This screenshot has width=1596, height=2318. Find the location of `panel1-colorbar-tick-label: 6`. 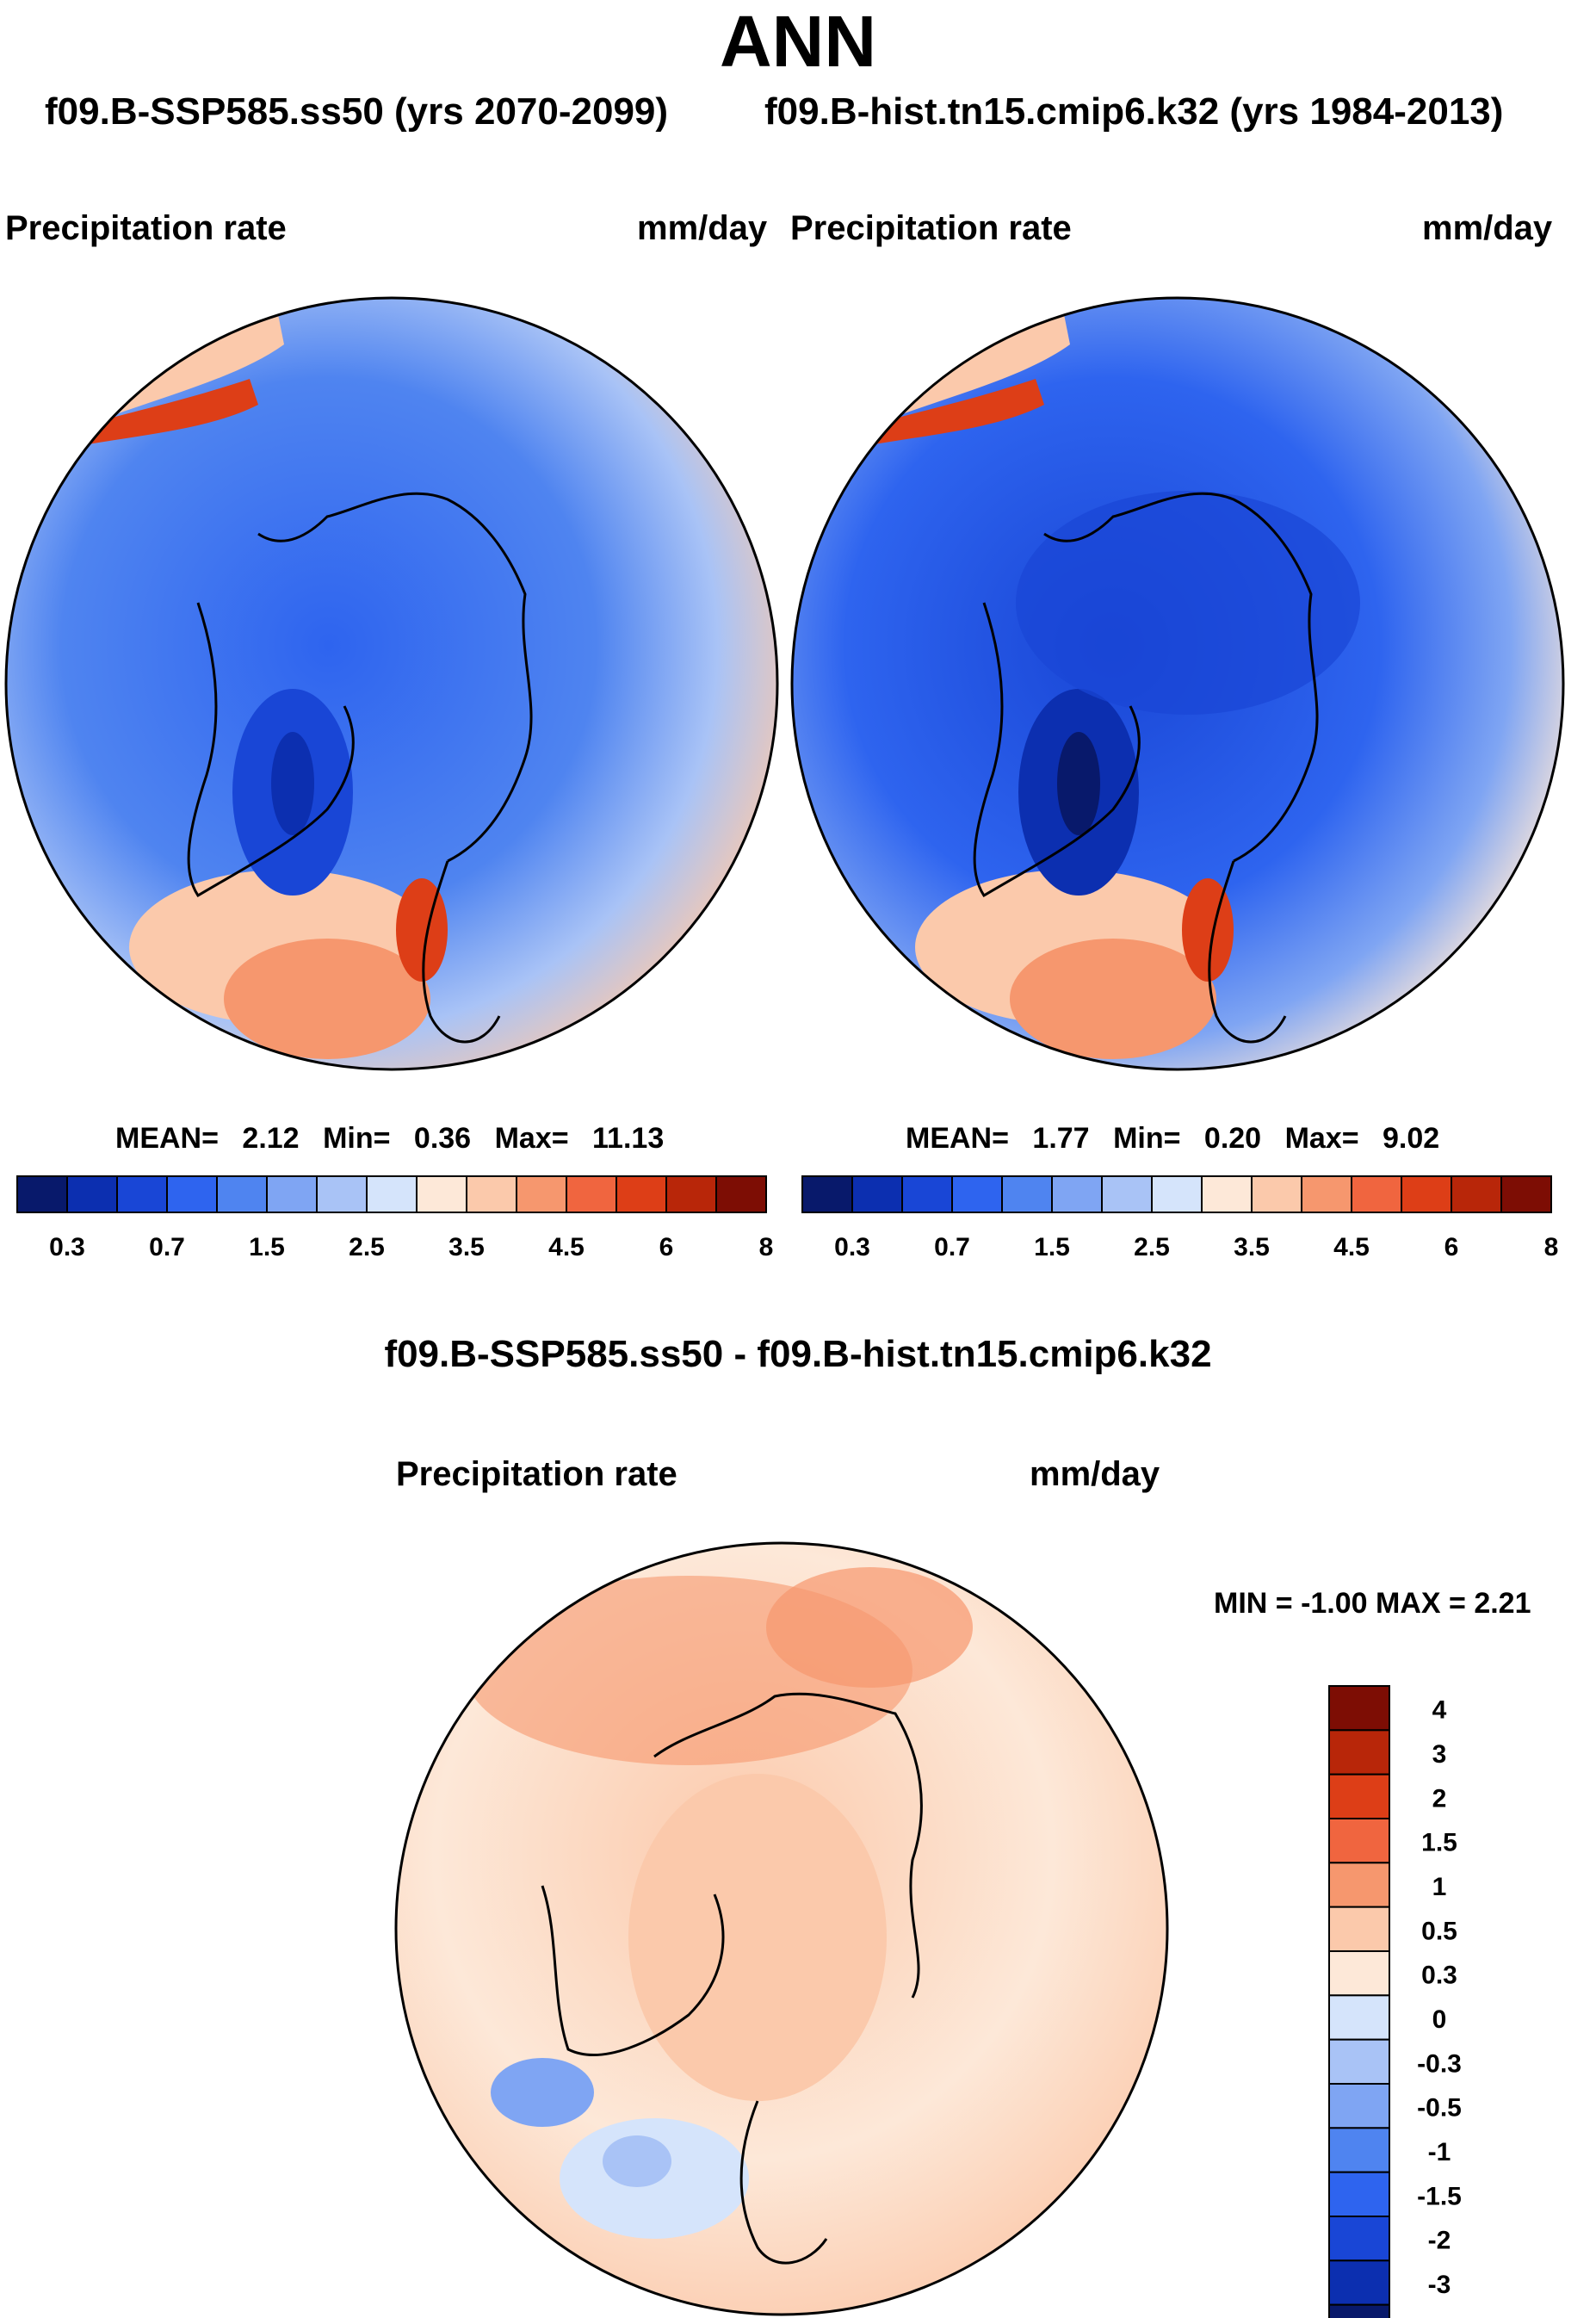

panel1-colorbar-tick-label: 6 is located at coordinates (666, 1247).